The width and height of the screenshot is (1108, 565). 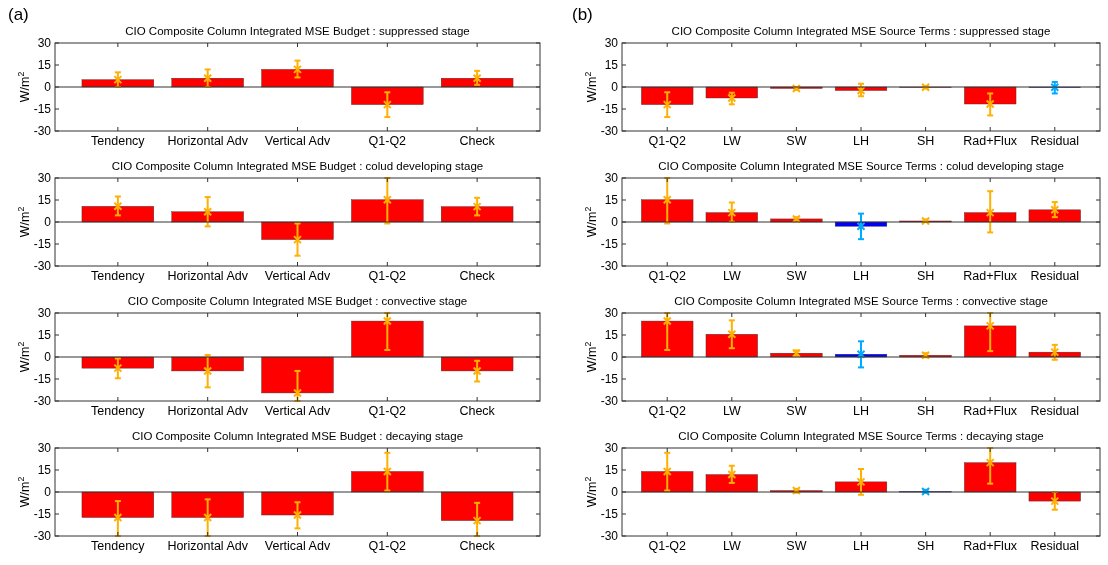 I want to click on text: (a), so click(x=18, y=14).